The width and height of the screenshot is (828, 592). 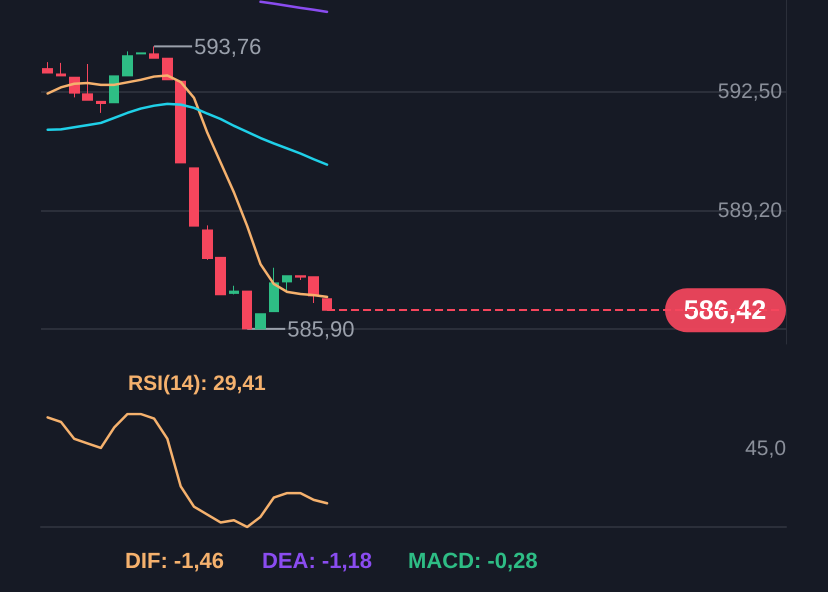 I want to click on chart-title: RSI(14): 29,41, so click(x=197, y=383).